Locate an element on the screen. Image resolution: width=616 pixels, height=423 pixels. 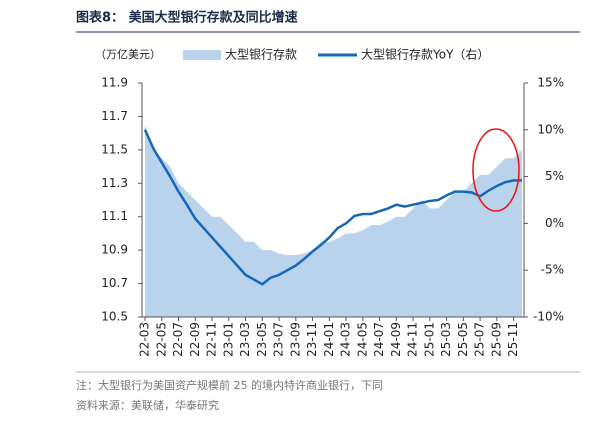
x-tick-label: 24-09 is located at coordinates (396, 339).